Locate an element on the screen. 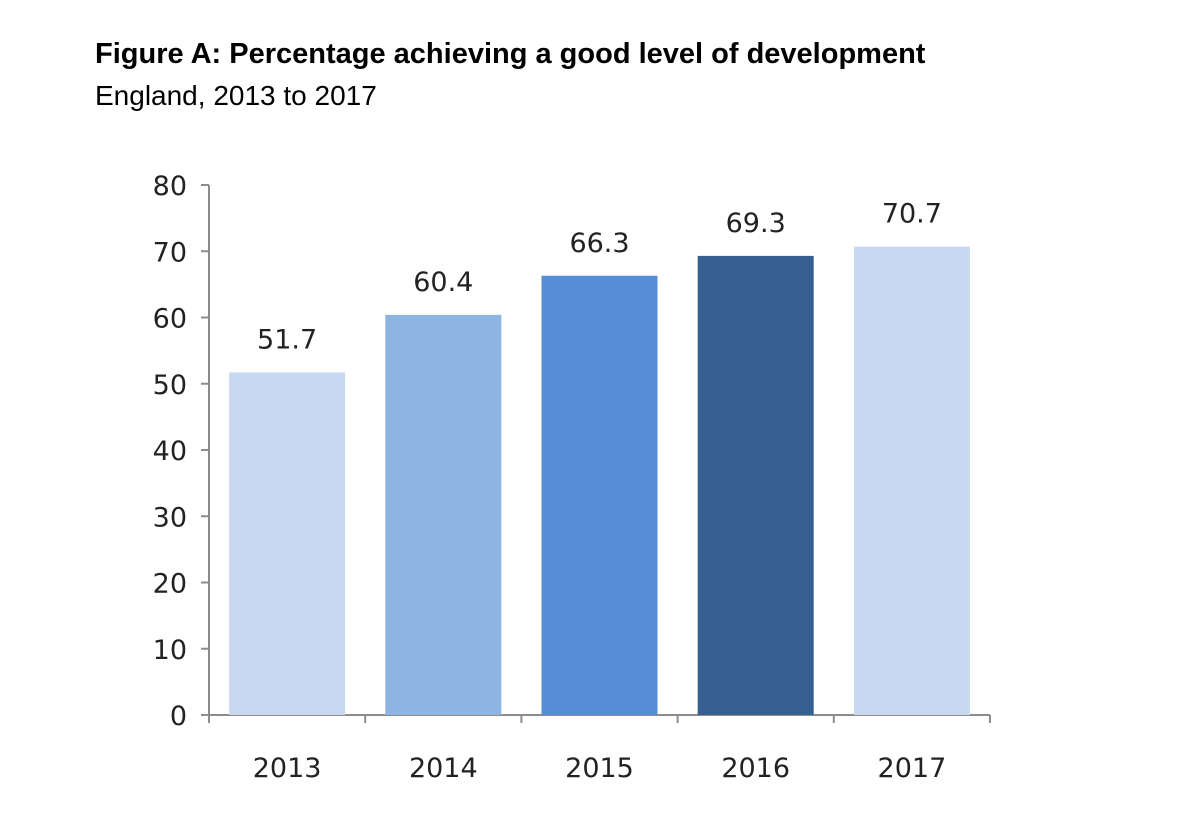  y-tick-label: 20 is located at coordinates (170, 584).